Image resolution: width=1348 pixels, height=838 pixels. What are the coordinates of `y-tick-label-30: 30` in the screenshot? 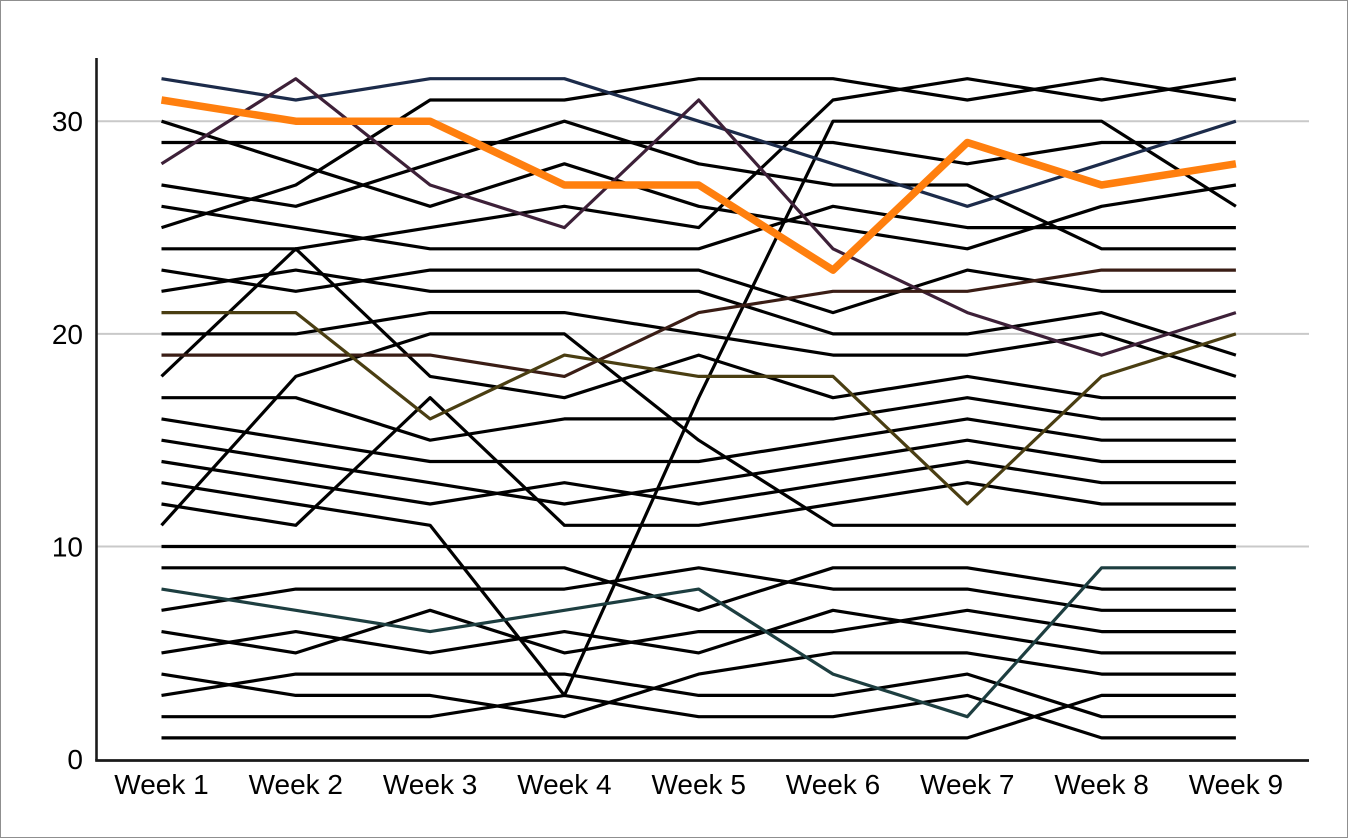 It's located at (67, 121).